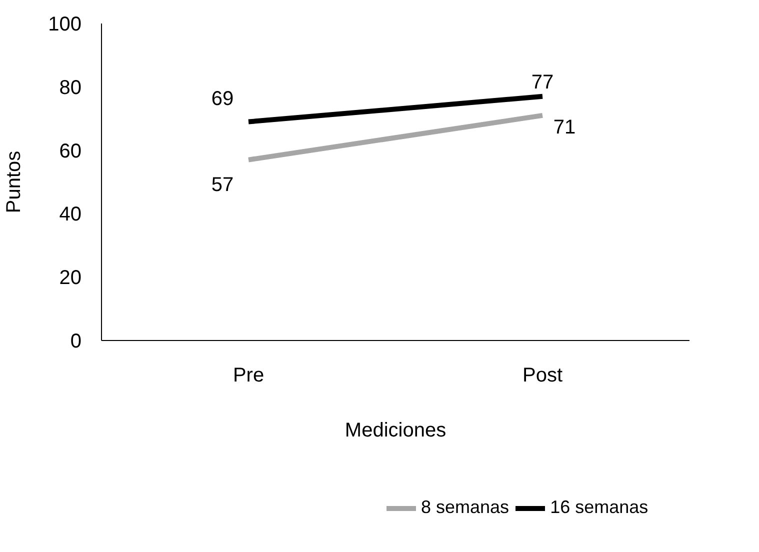 The height and width of the screenshot is (552, 759). Describe the element at coordinates (222, 99) in the screenshot. I see `data-label: 69` at that location.